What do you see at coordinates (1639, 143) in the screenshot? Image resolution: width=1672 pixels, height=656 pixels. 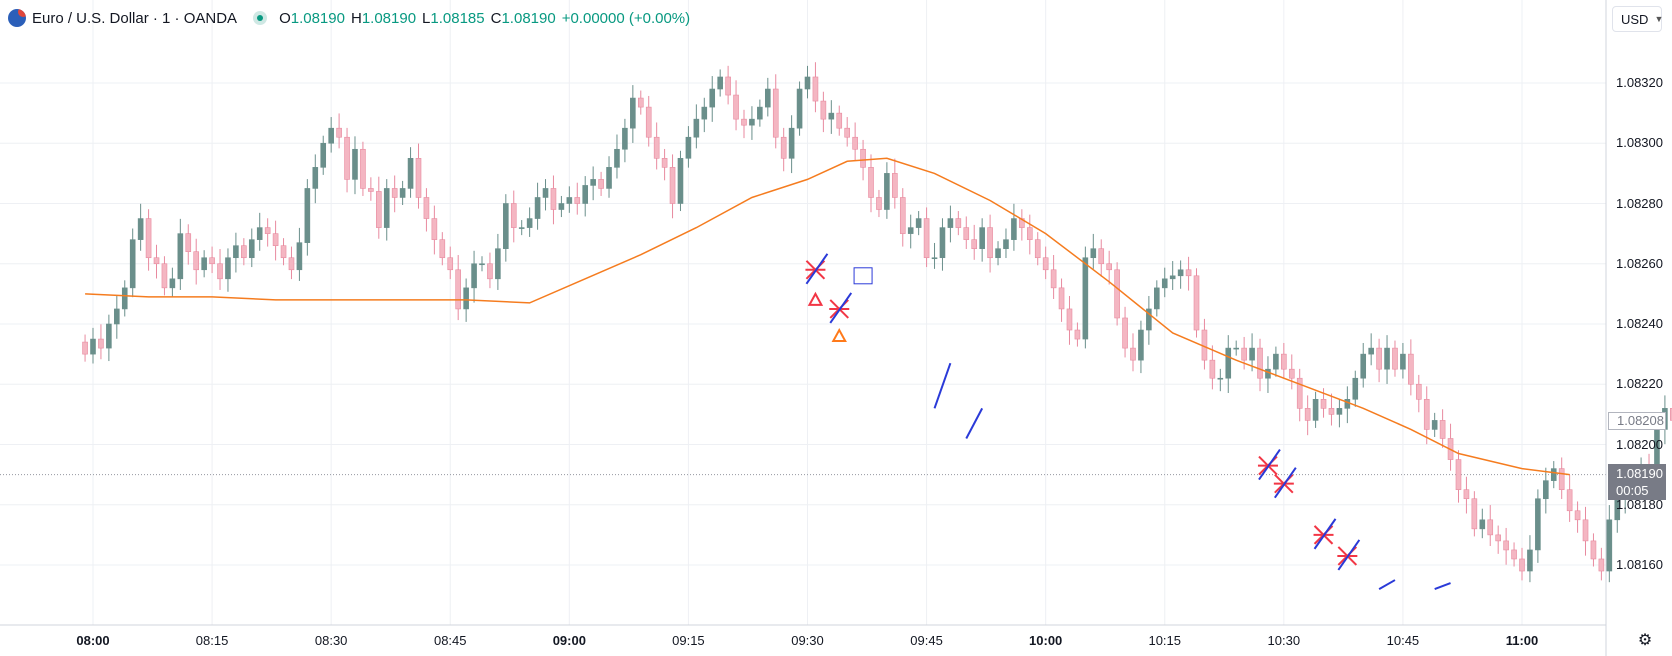 I see `price-tick-label: 1.08300` at bounding box center [1639, 143].